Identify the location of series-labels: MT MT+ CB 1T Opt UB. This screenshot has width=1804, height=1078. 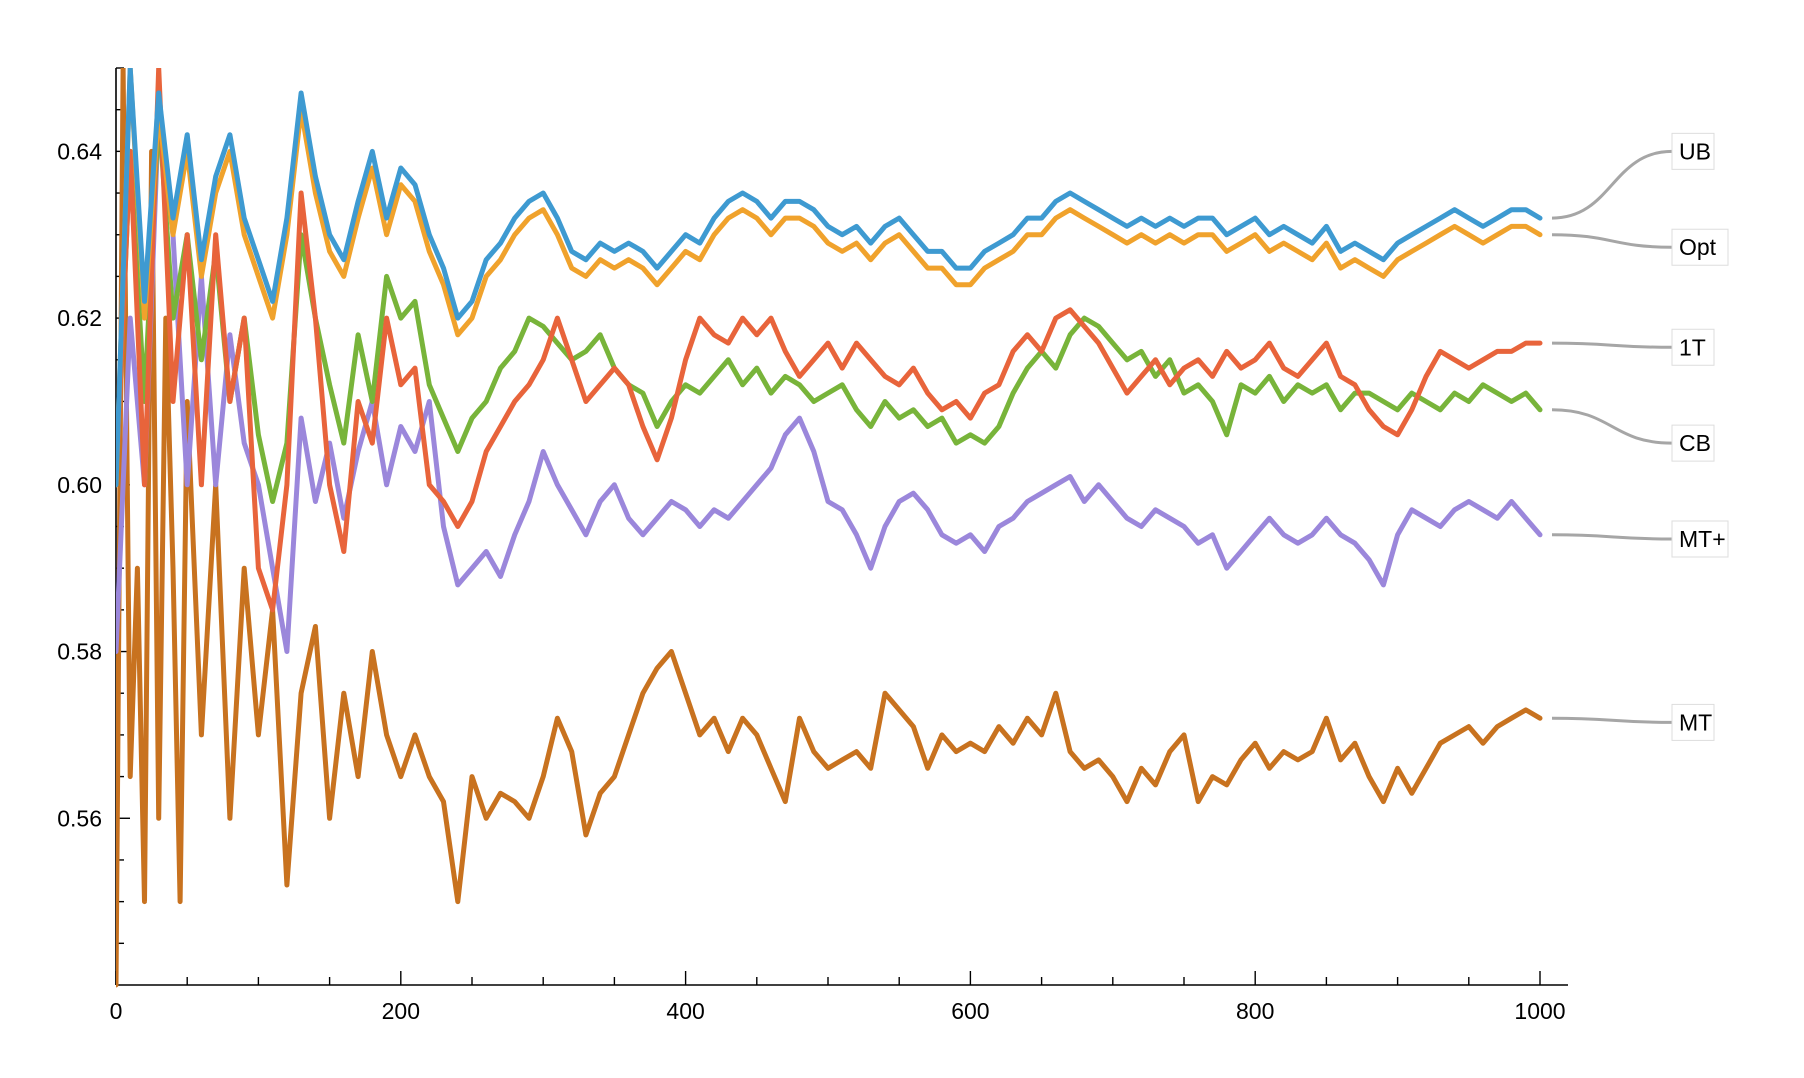
(1640, 436).